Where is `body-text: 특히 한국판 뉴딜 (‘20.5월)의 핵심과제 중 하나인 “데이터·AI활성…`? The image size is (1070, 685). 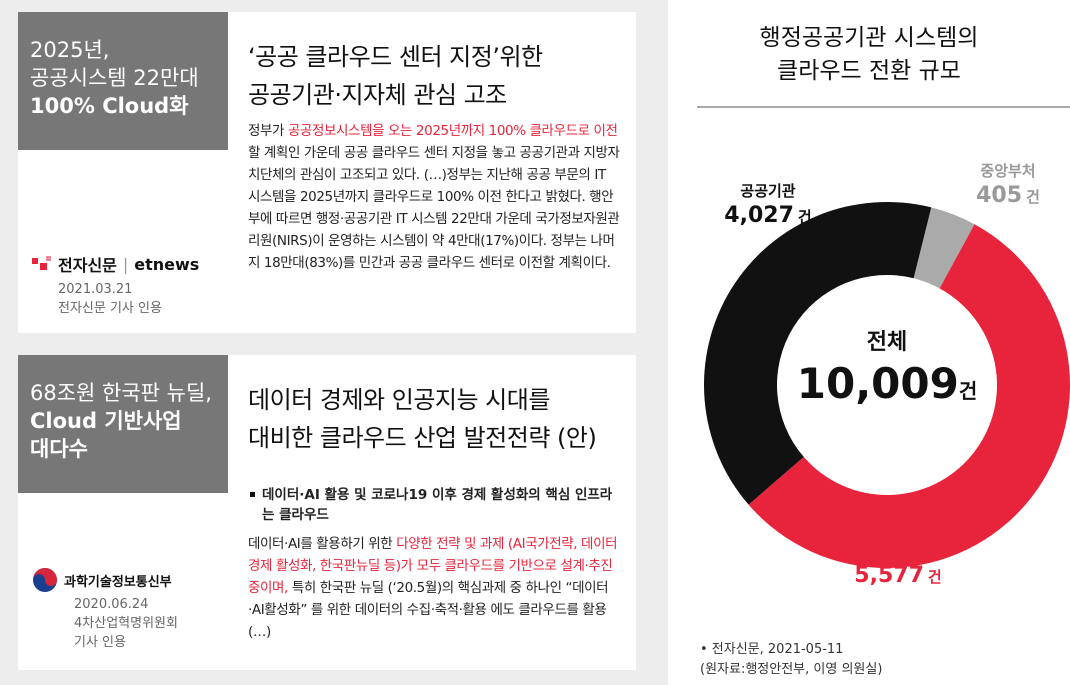 body-text: 특히 한국판 뉴딜 (‘20.5월)의 핵심과제 중 하나인 “데이터·AI활성… is located at coordinates (428, 610).